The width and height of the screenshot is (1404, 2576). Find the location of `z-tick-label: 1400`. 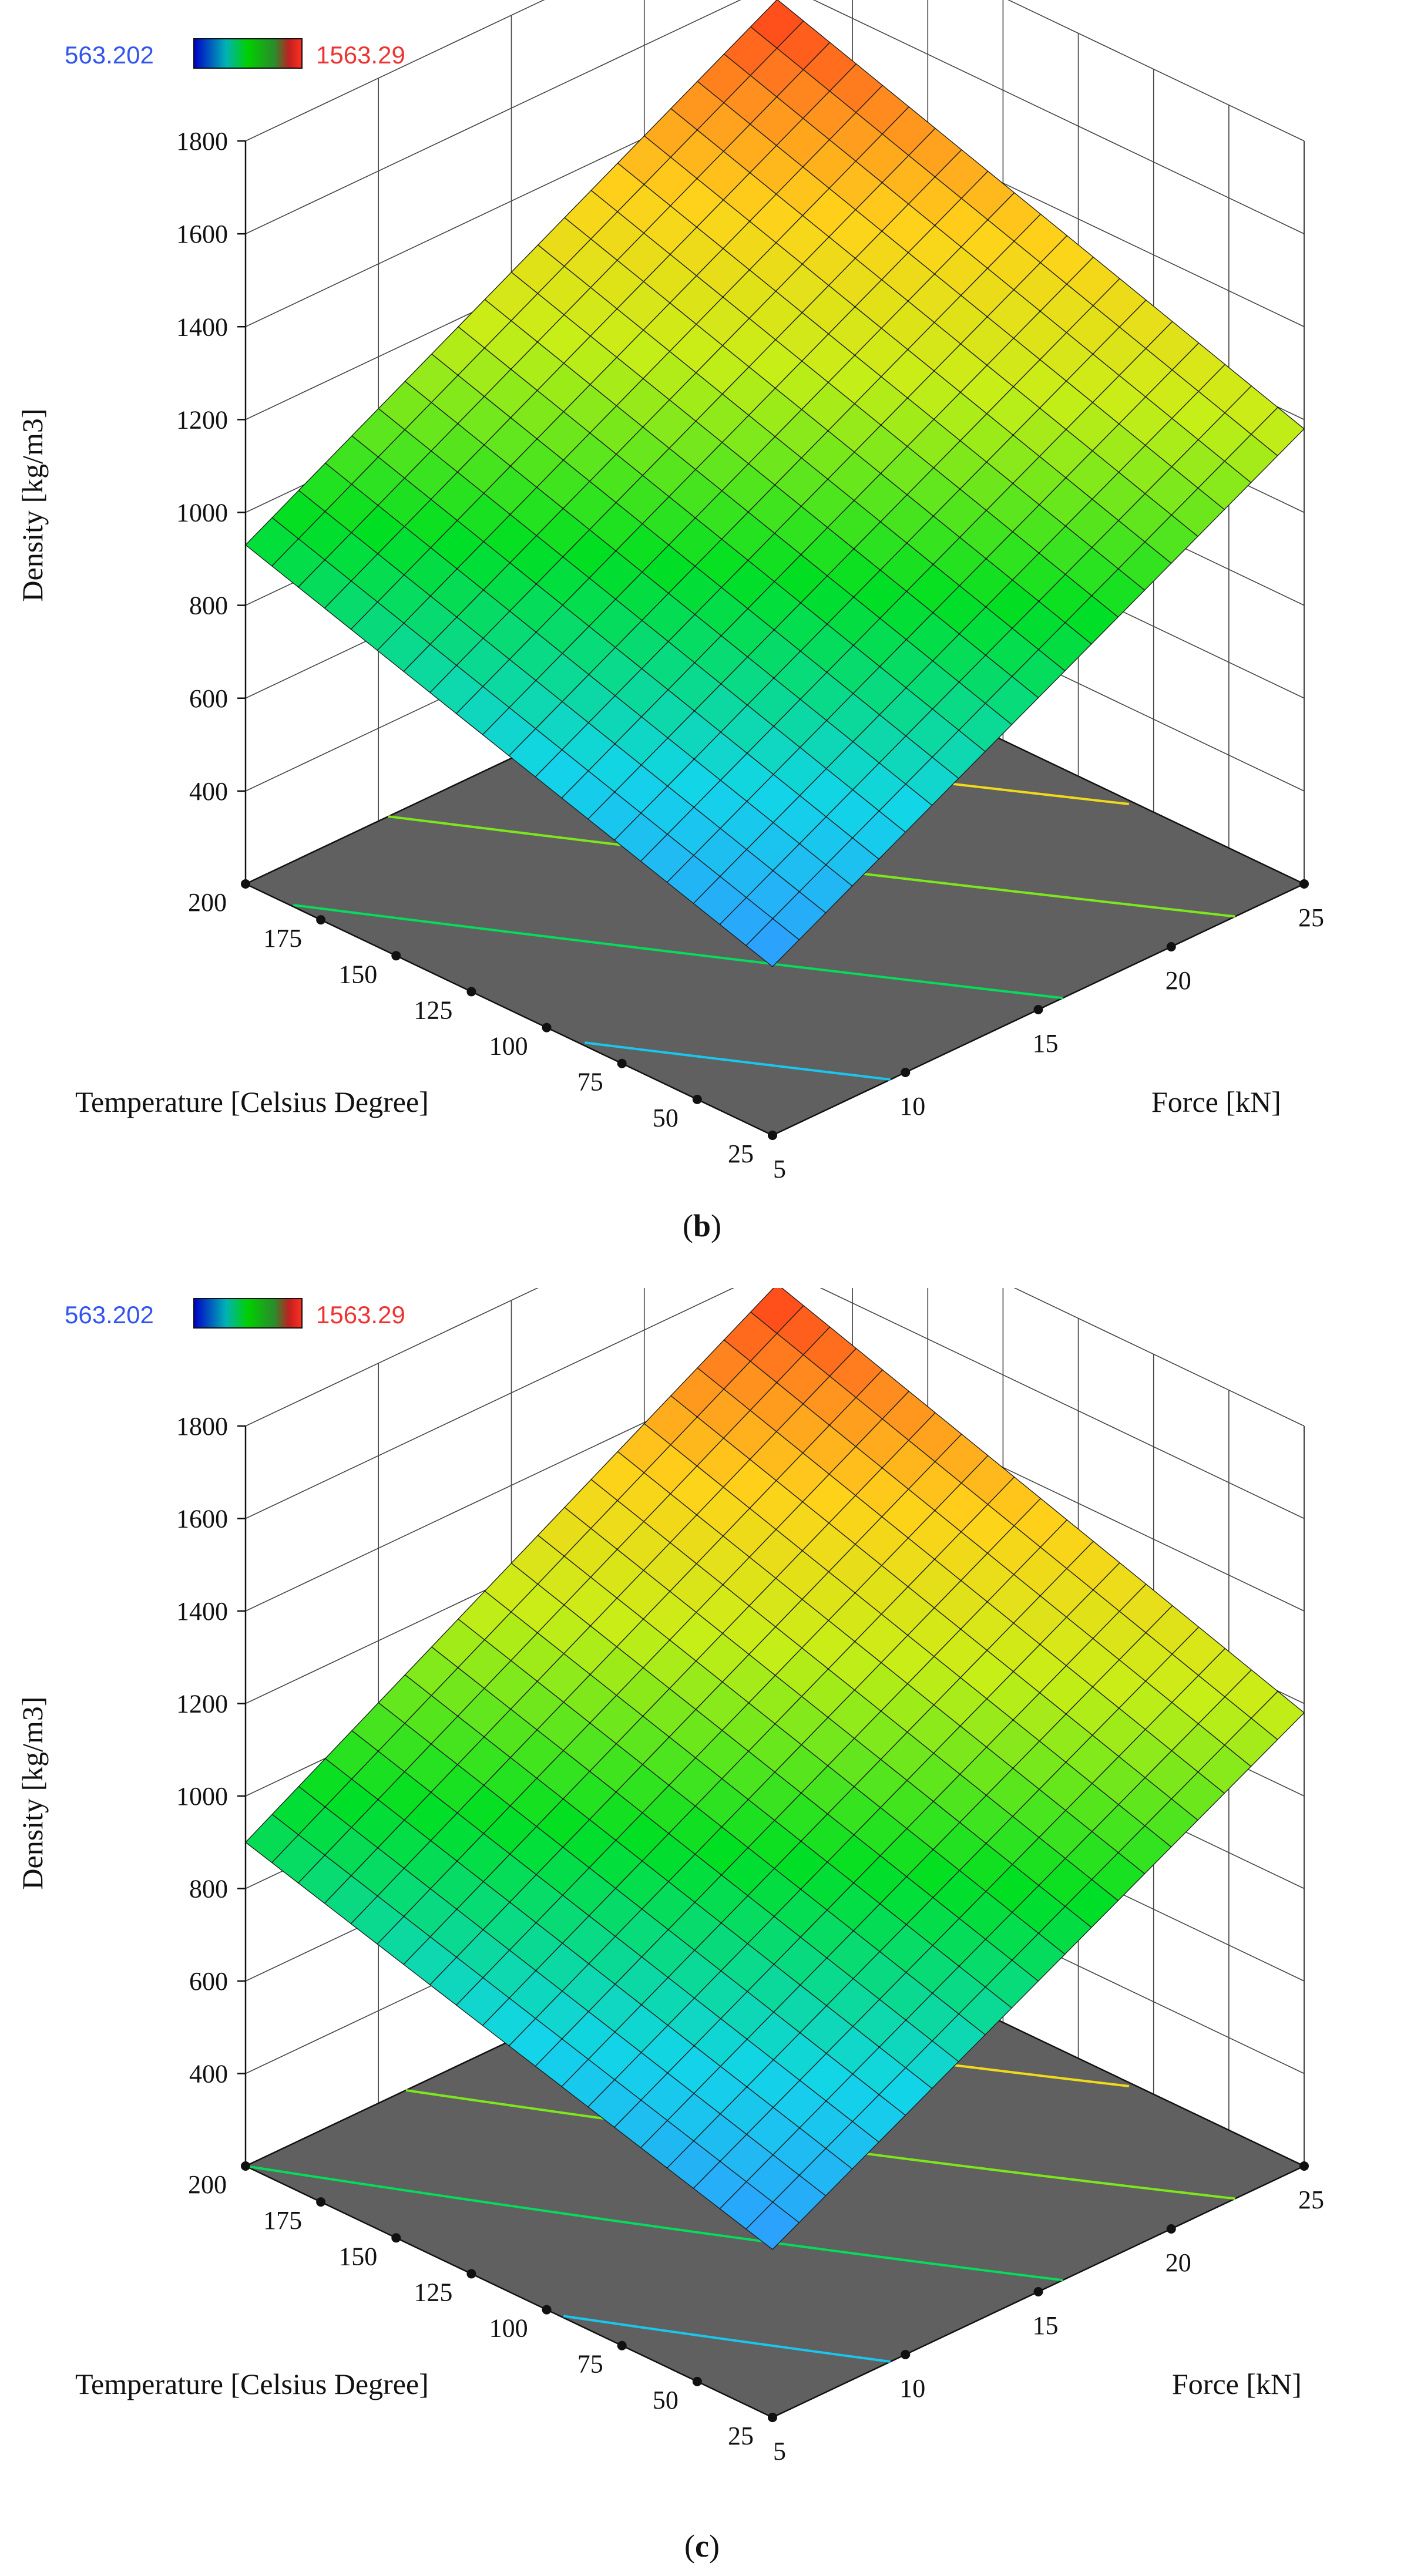

z-tick-label: 1400 is located at coordinates (202, 326).